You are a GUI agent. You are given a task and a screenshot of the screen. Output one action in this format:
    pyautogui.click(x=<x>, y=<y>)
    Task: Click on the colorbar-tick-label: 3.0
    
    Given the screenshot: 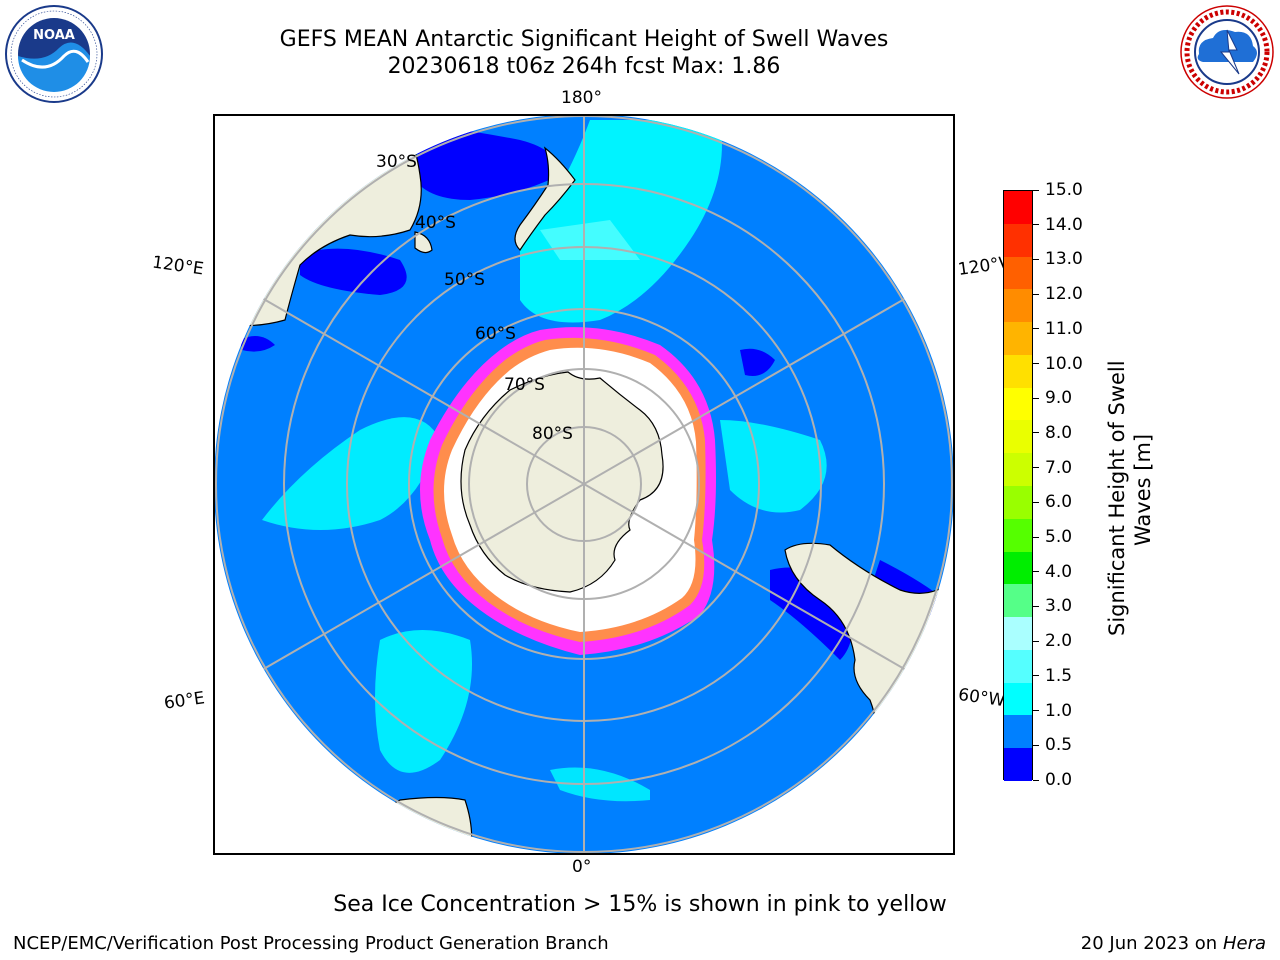 What is the action you would take?
    pyautogui.click(x=1059, y=606)
    